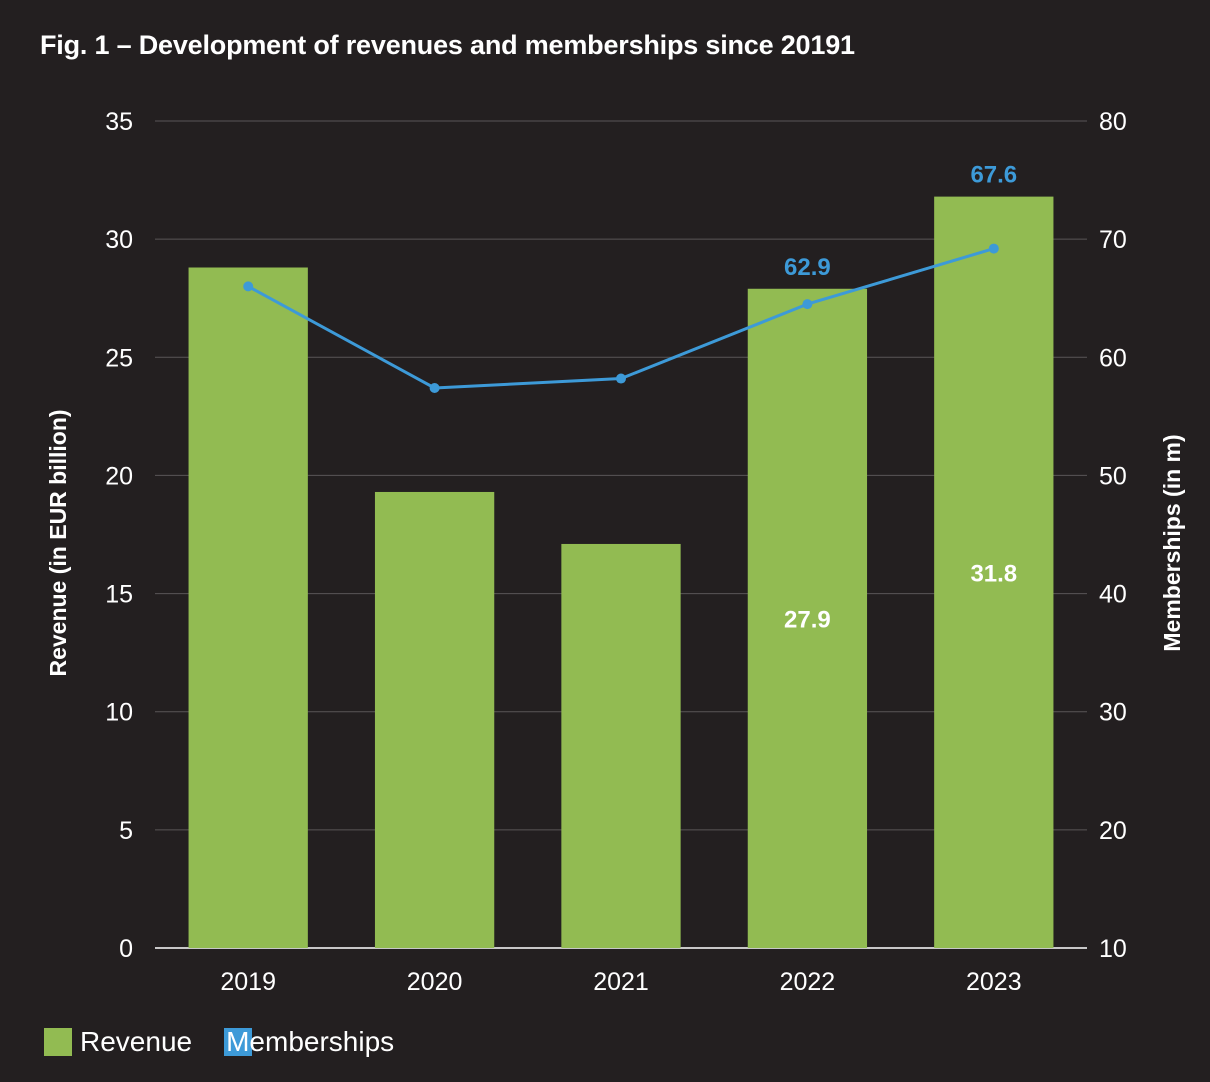 Image resolution: width=1210 pixels, height=1082 pixels. What do you see at coordinates (248, 982) in the screenshot?
I see `x-tick-label: 2019` at bounding box center [248, 982].